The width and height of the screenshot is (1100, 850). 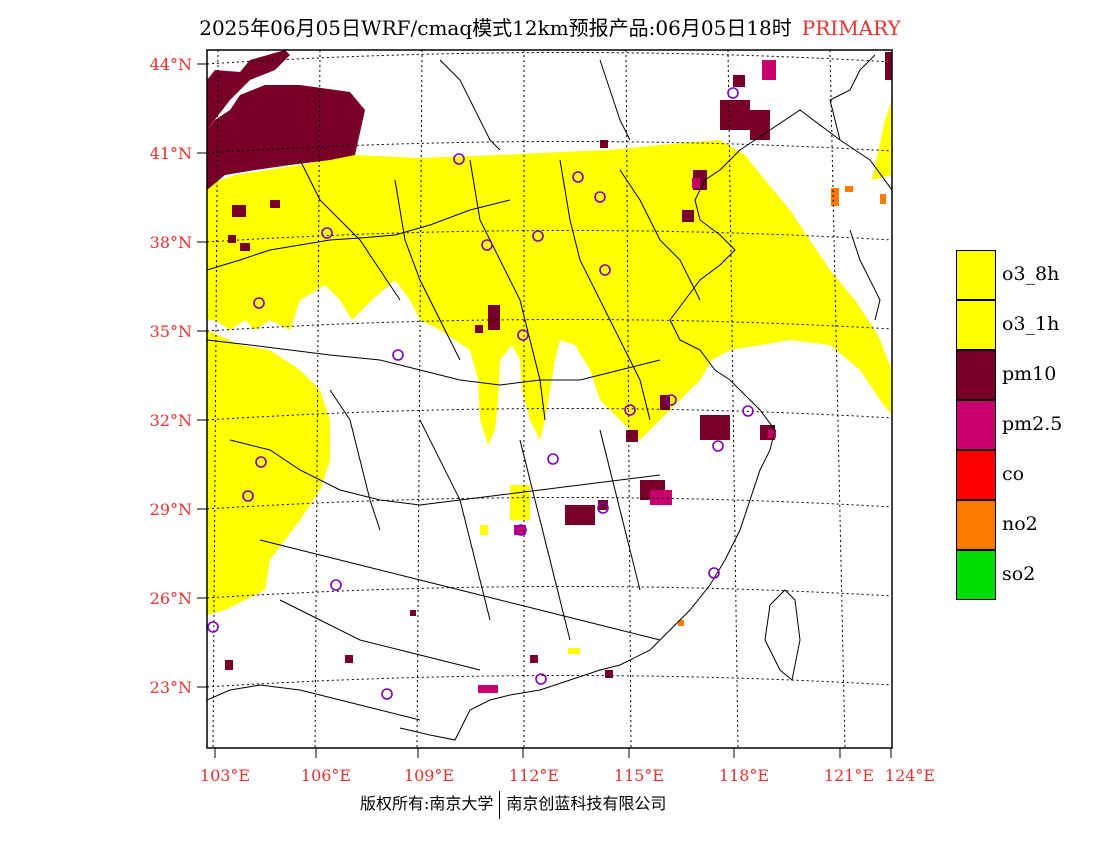 What do you see at coordinates (782, 406) in the screenshot?
I see `no2-region` at bounding box center [782, 406].